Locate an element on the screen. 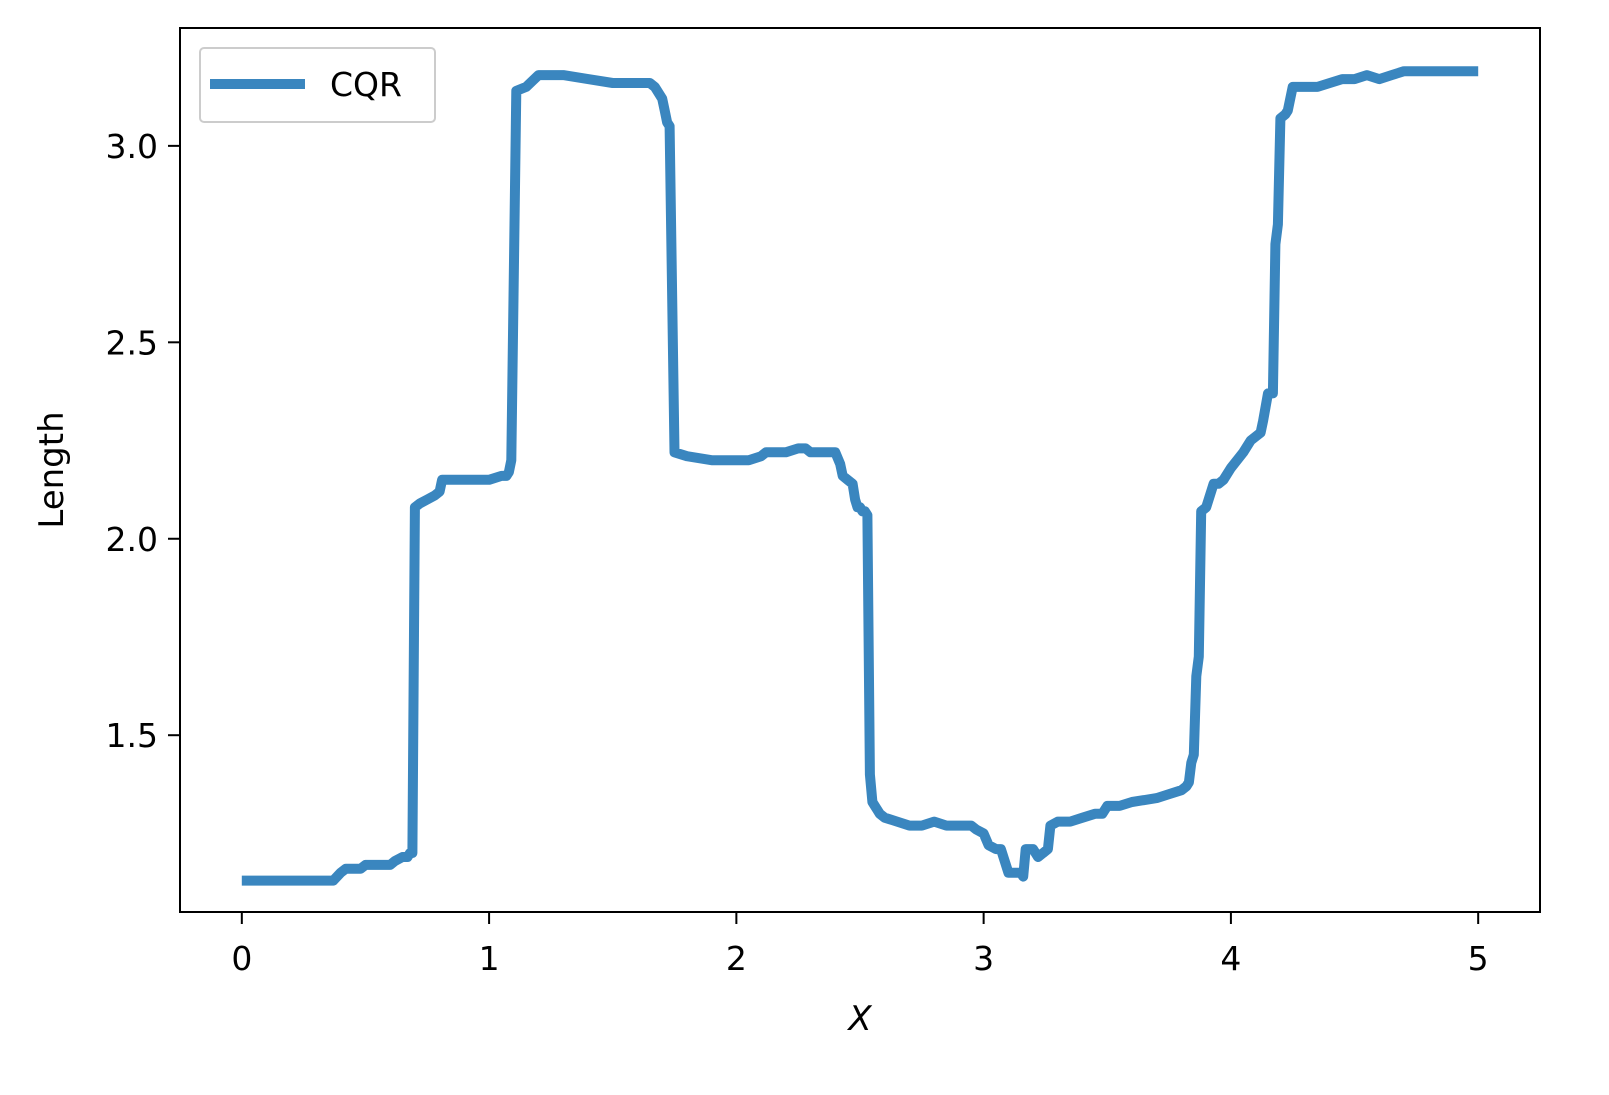 This screenshot has height=1095, width=1609. legend-label-cqr: CQR is located at coordinates (366, 84).